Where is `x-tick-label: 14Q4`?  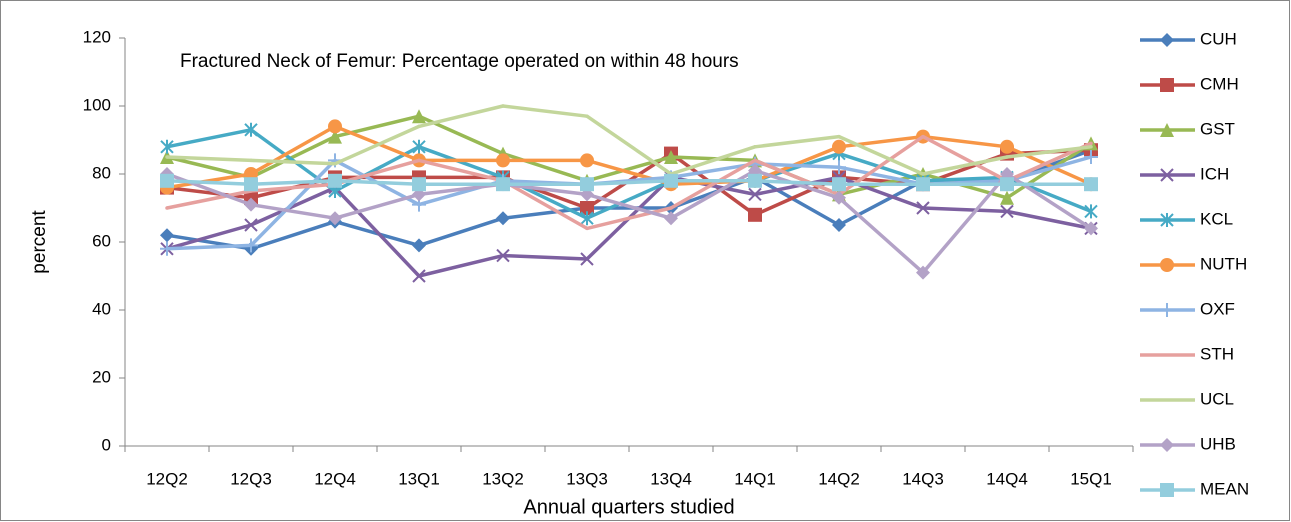 x-tick-label: 14Q4 is located at coordinates (1007, 478).